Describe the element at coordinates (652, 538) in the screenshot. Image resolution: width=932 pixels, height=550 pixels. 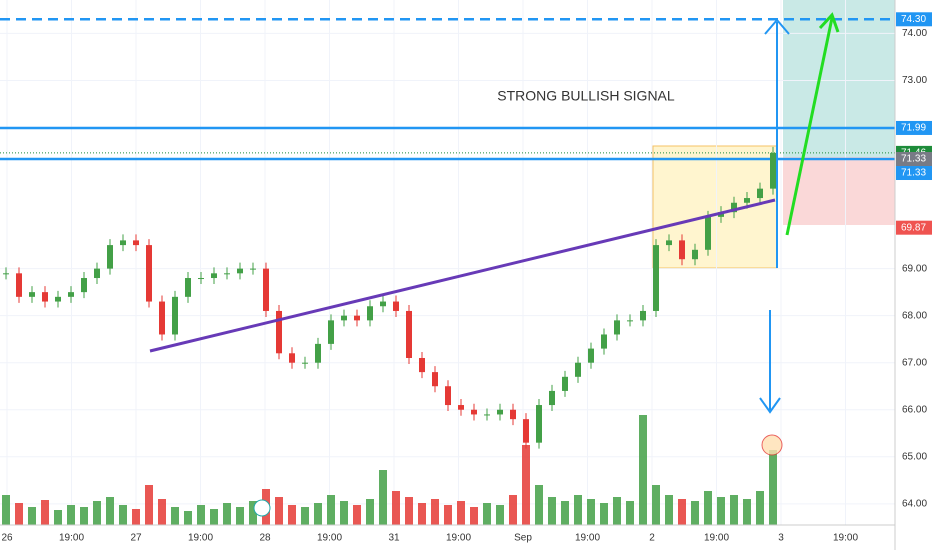
I see `x-tick-label: 2` at that location.